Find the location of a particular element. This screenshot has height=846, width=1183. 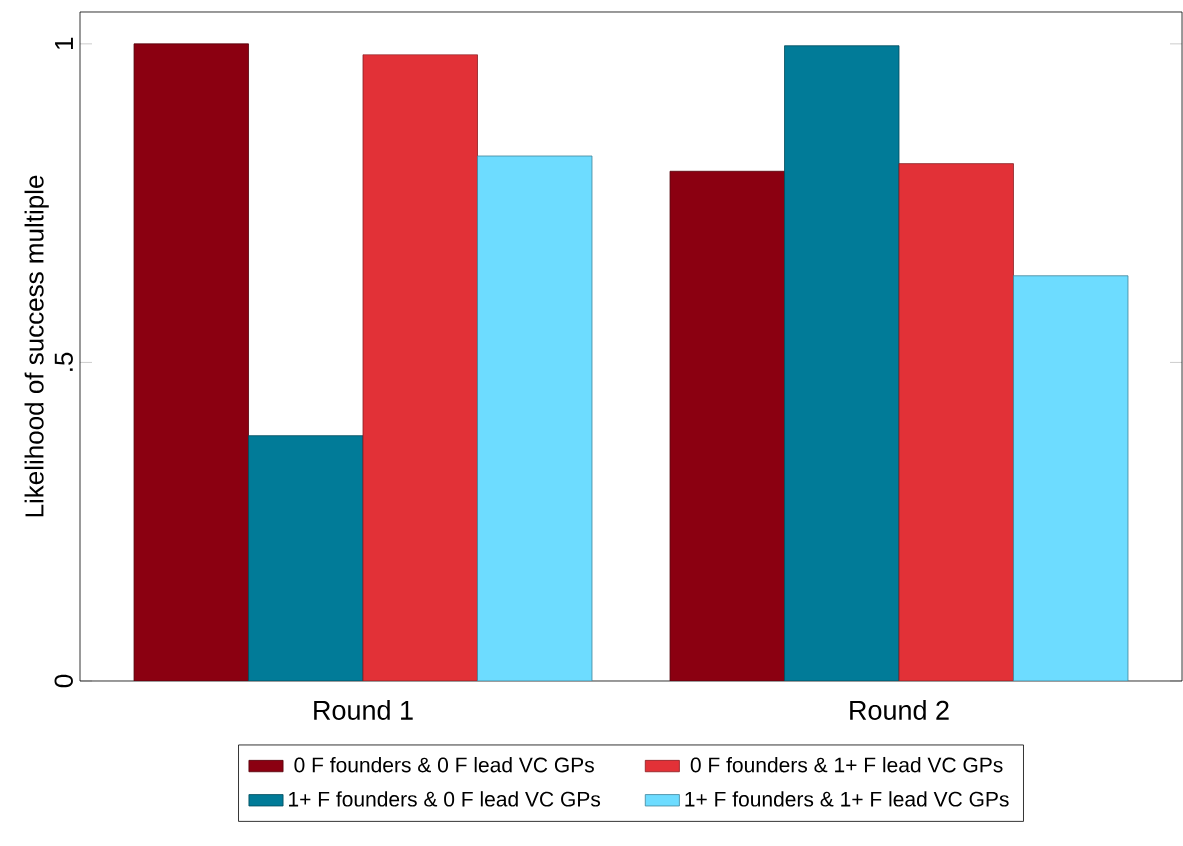

y-axis-title: Likelihood of success multiple is located at coordinates (36, 346).